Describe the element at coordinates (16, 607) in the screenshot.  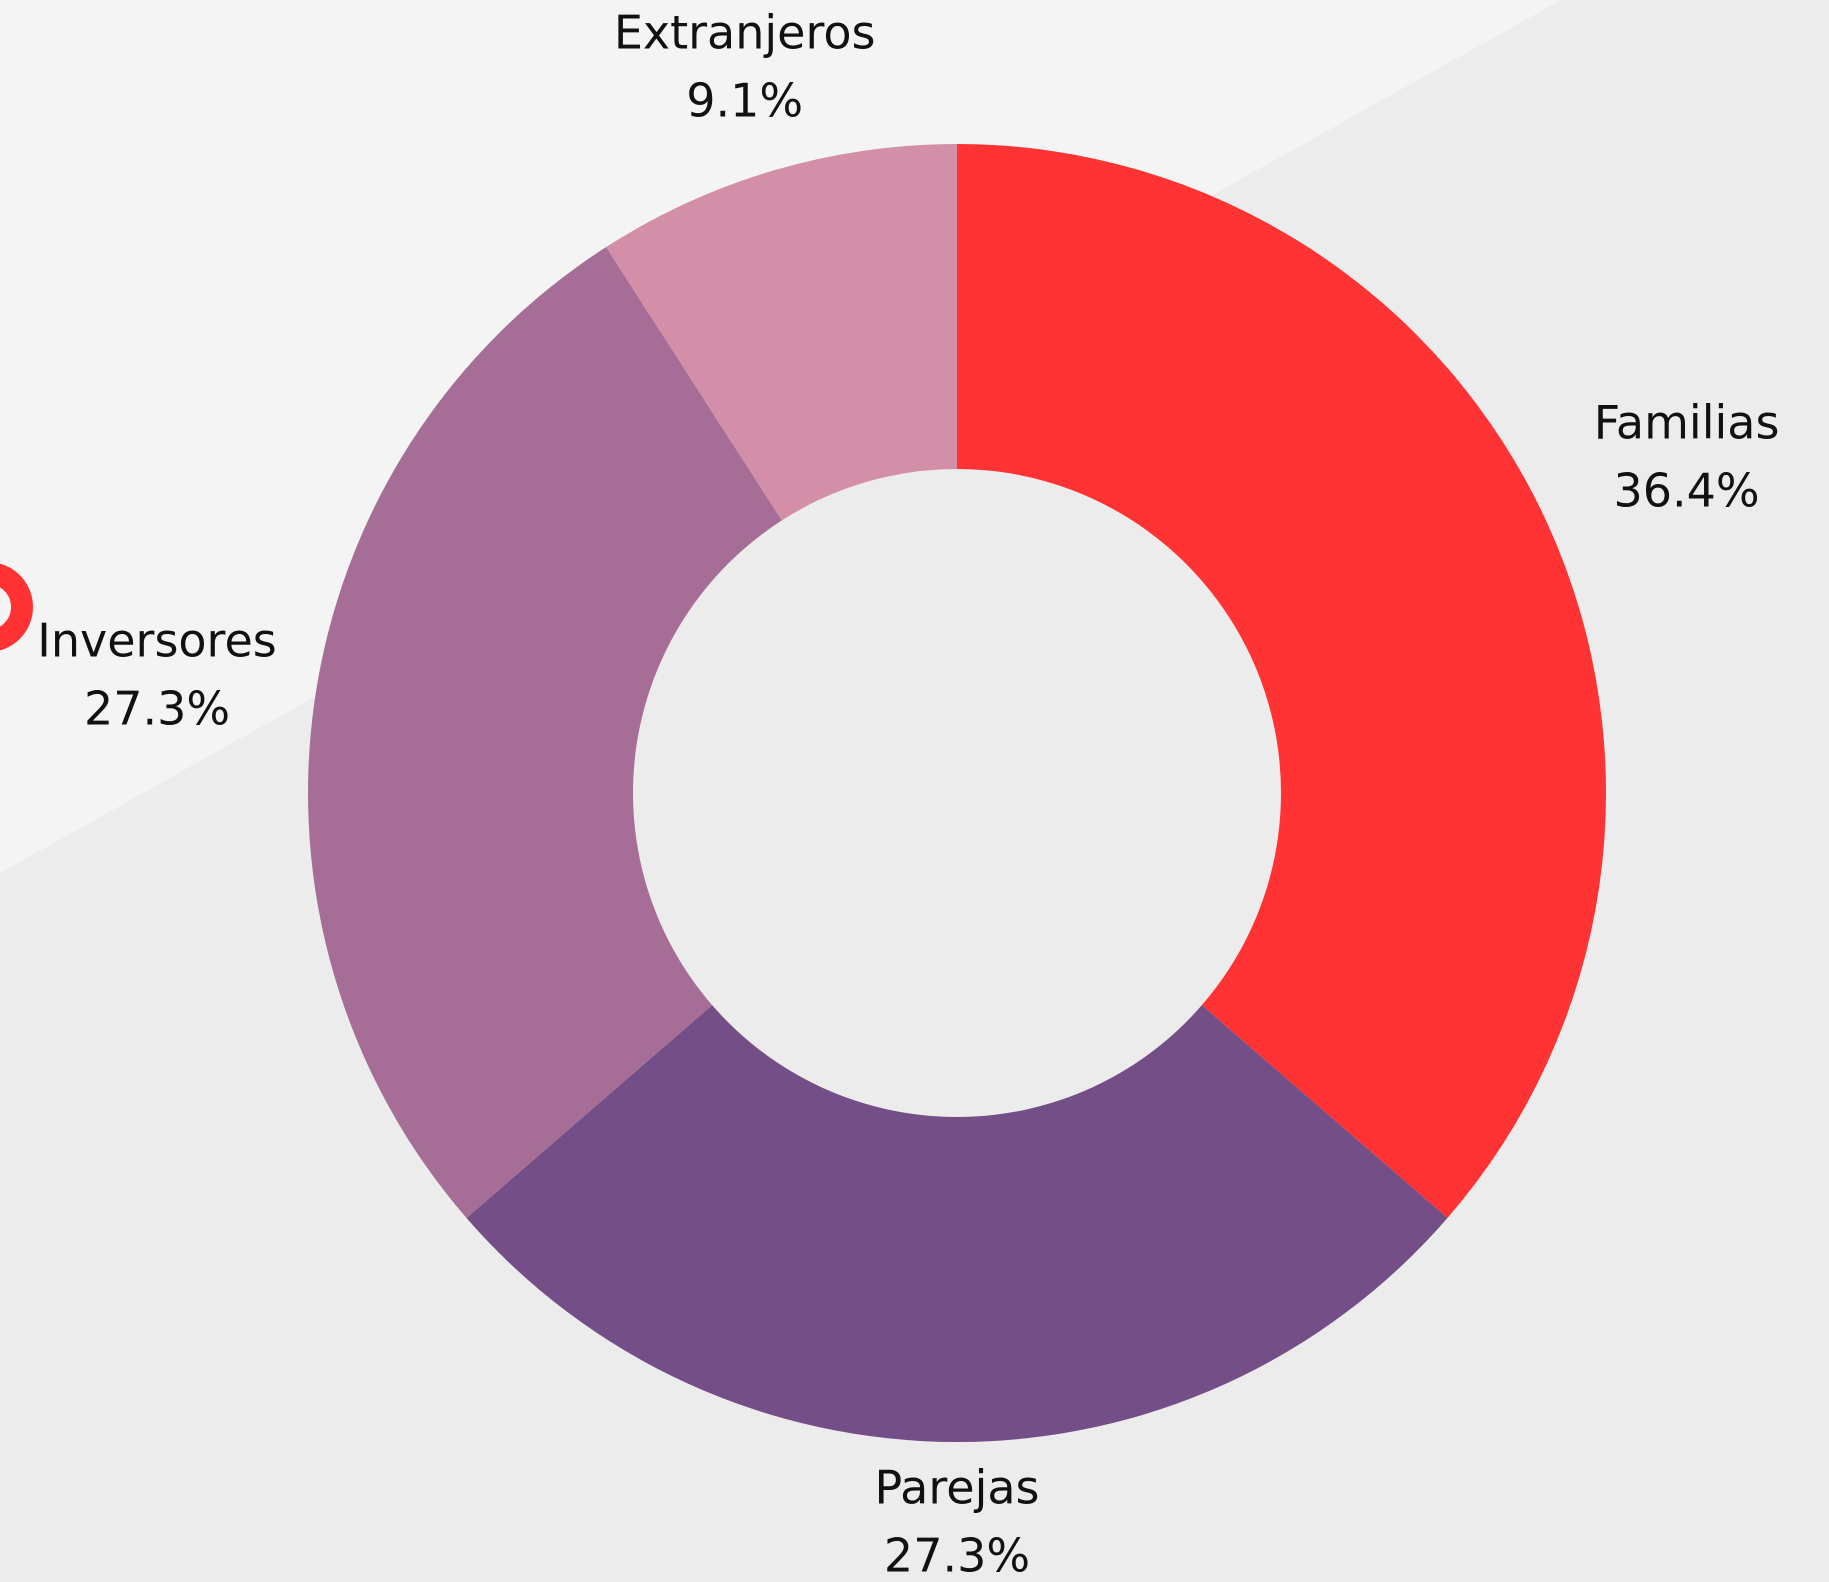
I see `decoration` at that location.